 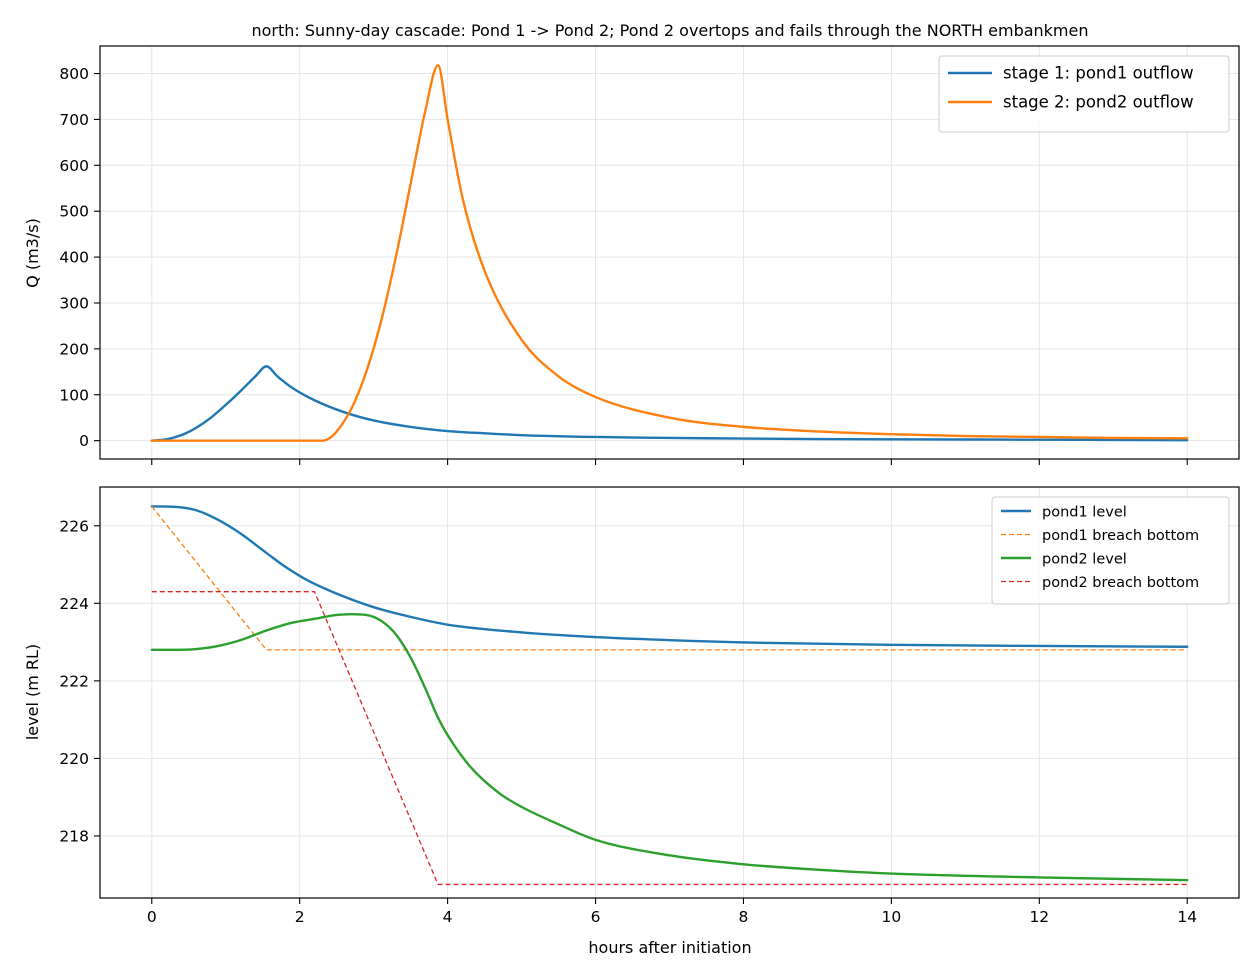 I want to click on x-axis-label: hours after initiation, so click(x=669, y=947).